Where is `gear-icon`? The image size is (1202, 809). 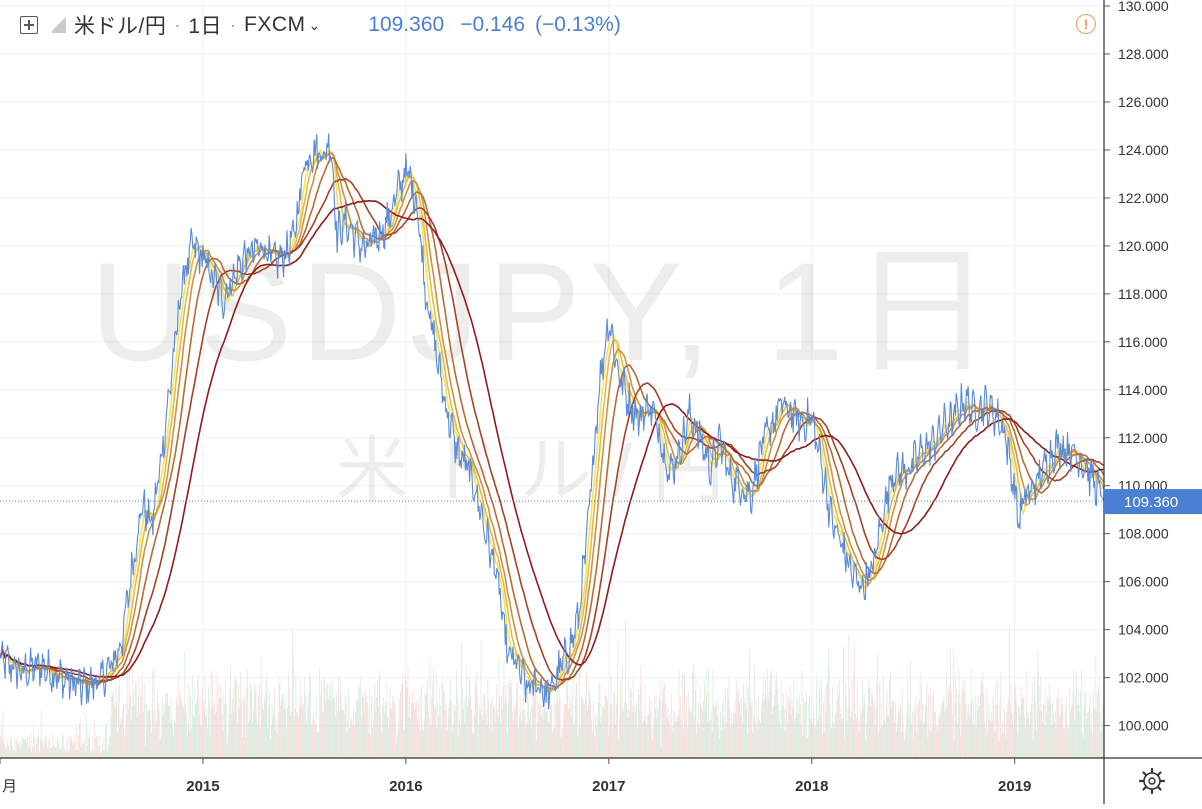 gear-icon is located at coordinates (1152, 781).